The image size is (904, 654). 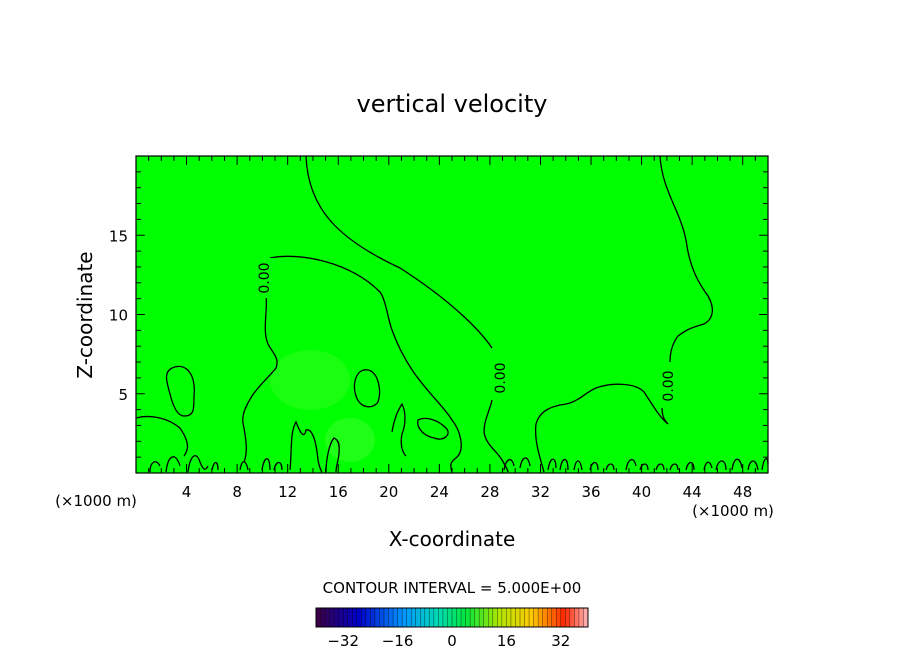 I want to click on colorbar-frame, so click(x=452, y=617).